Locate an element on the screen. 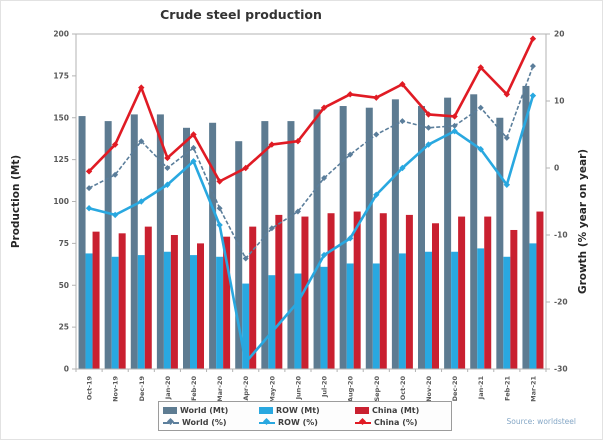  x-tick-label: Jan-20 is located at coordinates (168, 388).